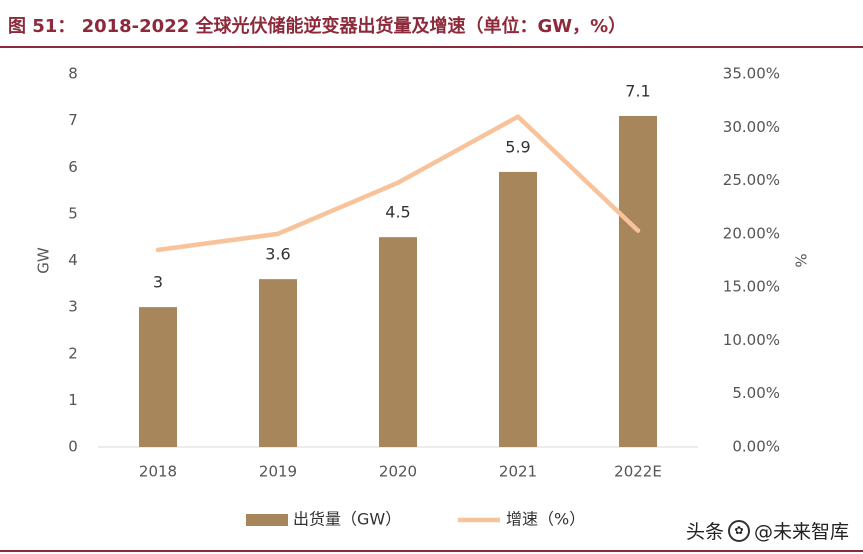  Describe the element at coordinates (517, 146) in the screenshot. I see `bar-data-label: 5.9` at that location.